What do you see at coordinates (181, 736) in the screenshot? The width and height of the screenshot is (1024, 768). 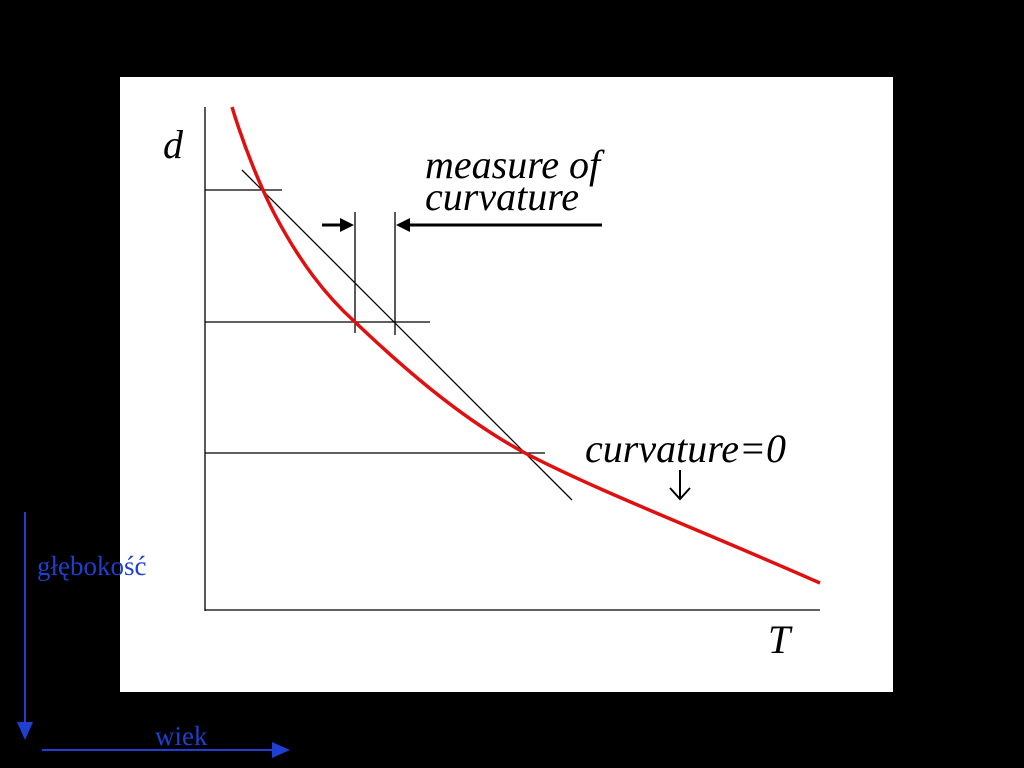 I see `age-label: wiek` at bounding box center [181, 736].